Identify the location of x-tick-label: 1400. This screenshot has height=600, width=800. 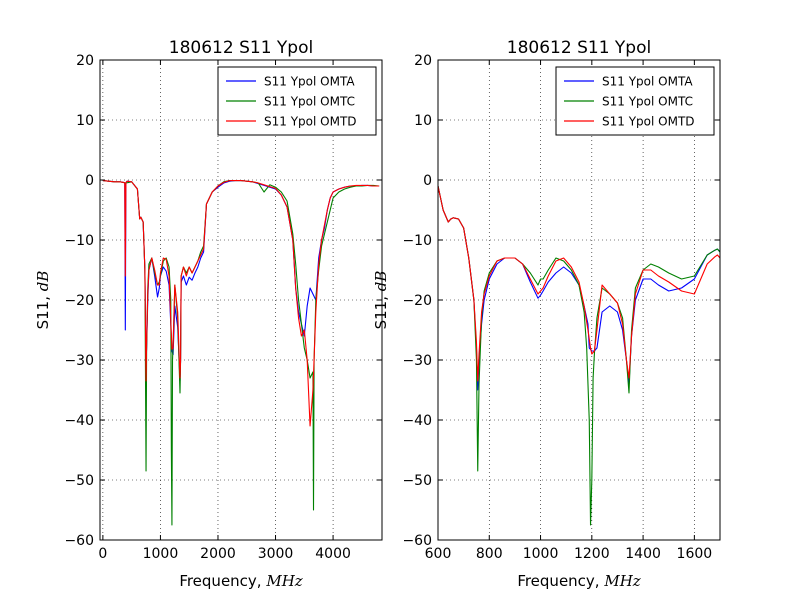
(643, 554).